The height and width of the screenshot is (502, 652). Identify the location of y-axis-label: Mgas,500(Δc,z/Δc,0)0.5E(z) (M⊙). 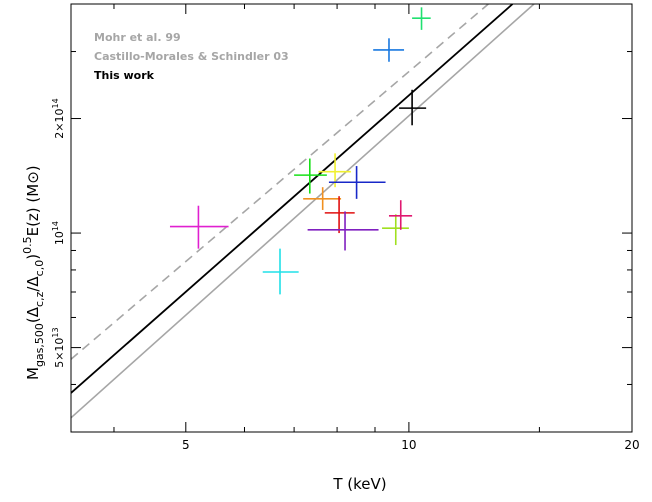
(33, 272).